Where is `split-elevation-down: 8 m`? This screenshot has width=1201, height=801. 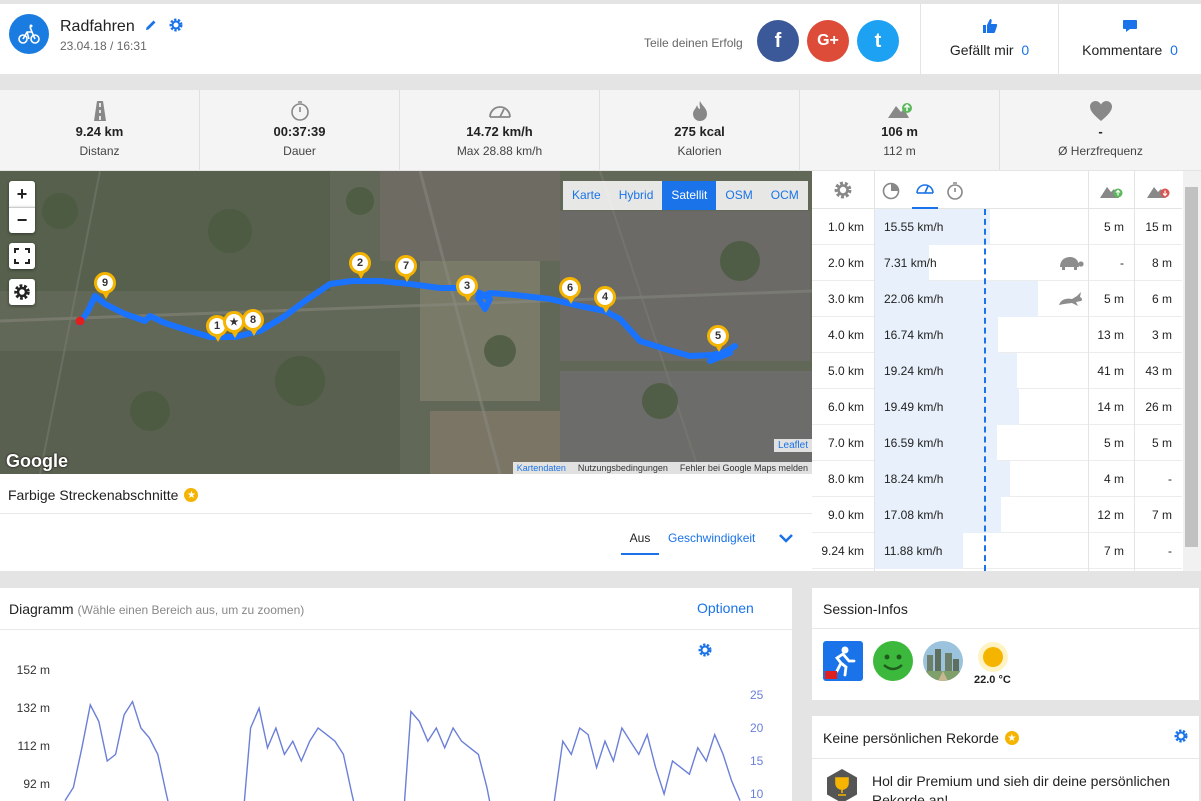 split-elevation-down: 8 m is located at coordinates (1161, 263).